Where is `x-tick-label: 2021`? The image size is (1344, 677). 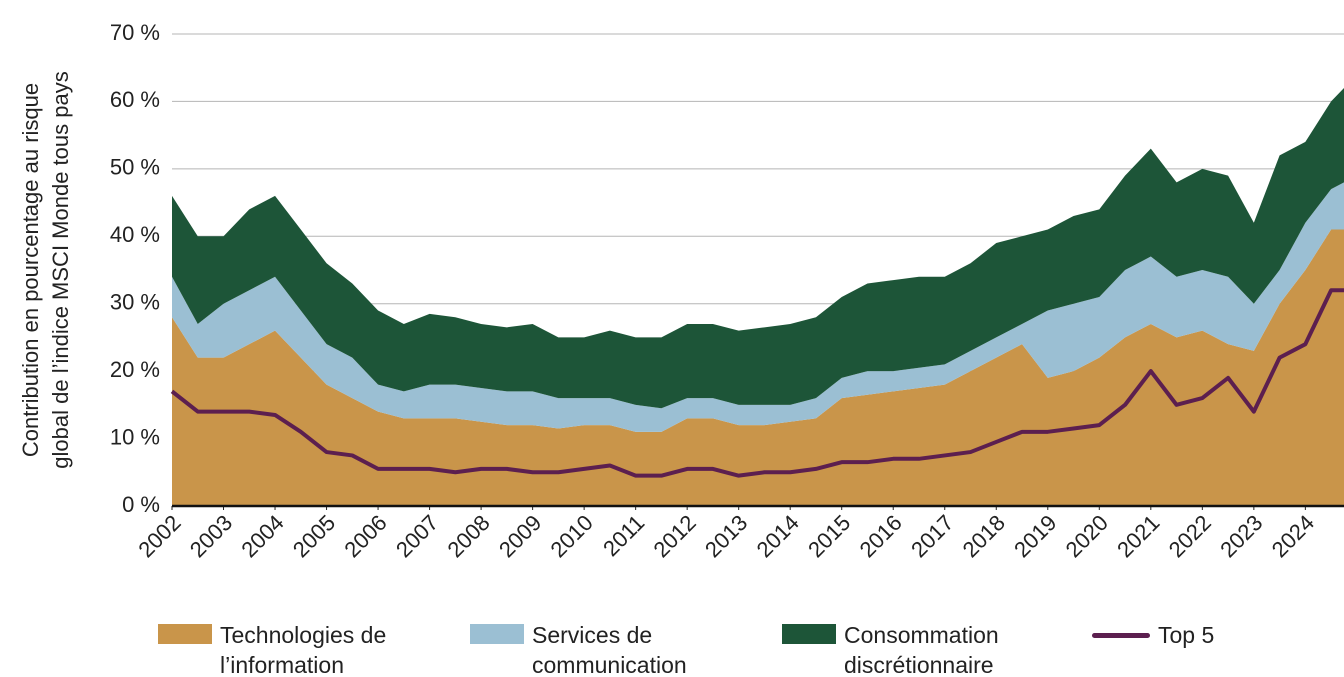 x-tick-label: 2021 is located at coordinates (1138, 536).